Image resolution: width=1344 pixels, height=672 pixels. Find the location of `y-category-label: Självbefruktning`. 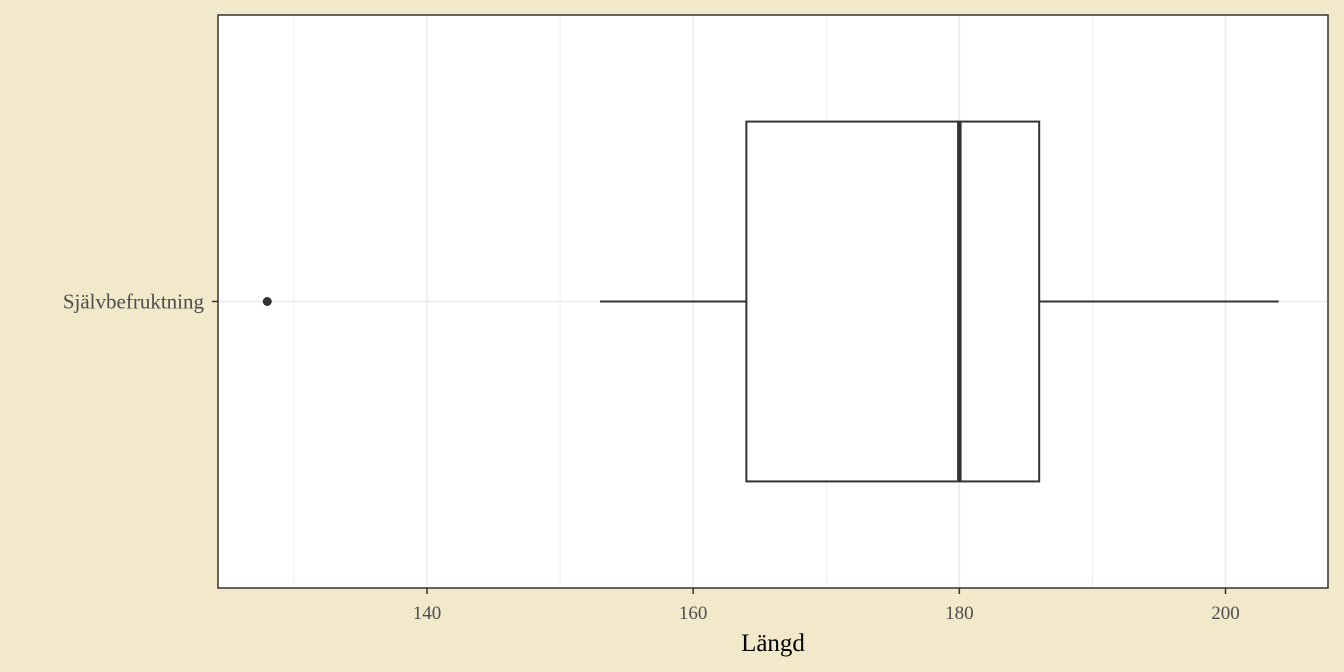

y-category-label: Självbefruktning is located at coordinates (134, 302).